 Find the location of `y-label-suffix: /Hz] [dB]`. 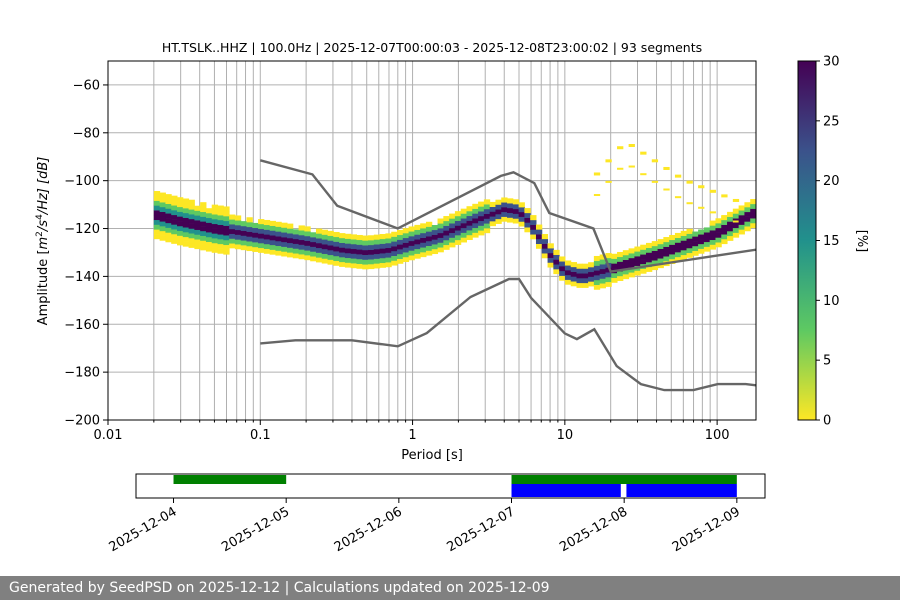

y-label-suffix: /Hz] [dB] is located at coordinates (43, 186).